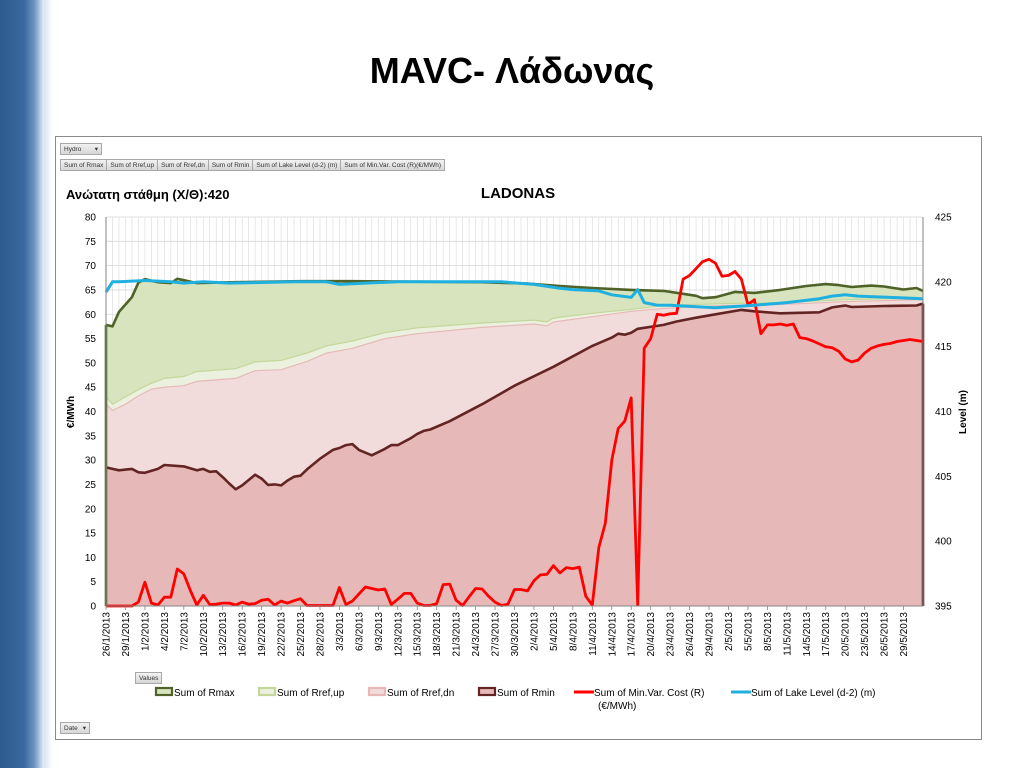 The width and height of the screenshot is (1024, 768). What do you see at coordinates (865, 634) in the screenshot?
I see `x-tick-label: 23/5/2013` at bounding box center [865, 634].